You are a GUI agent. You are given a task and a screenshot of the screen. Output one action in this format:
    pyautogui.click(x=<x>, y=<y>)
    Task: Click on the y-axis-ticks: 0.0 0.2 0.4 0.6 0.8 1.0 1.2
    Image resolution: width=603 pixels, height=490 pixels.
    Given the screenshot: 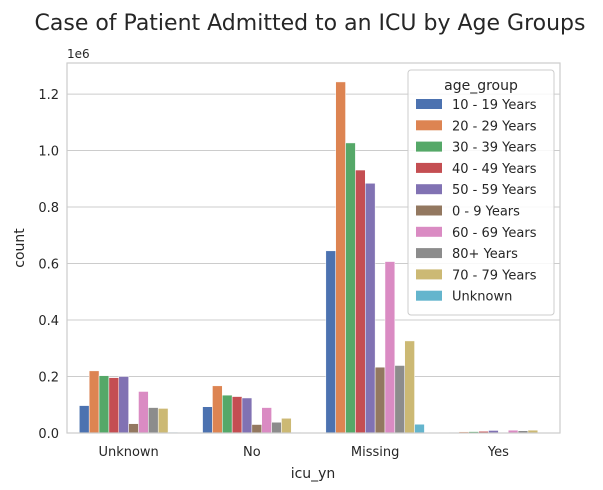 What is the action you would take?
    pyautogui.click(x=48, y=265)
    